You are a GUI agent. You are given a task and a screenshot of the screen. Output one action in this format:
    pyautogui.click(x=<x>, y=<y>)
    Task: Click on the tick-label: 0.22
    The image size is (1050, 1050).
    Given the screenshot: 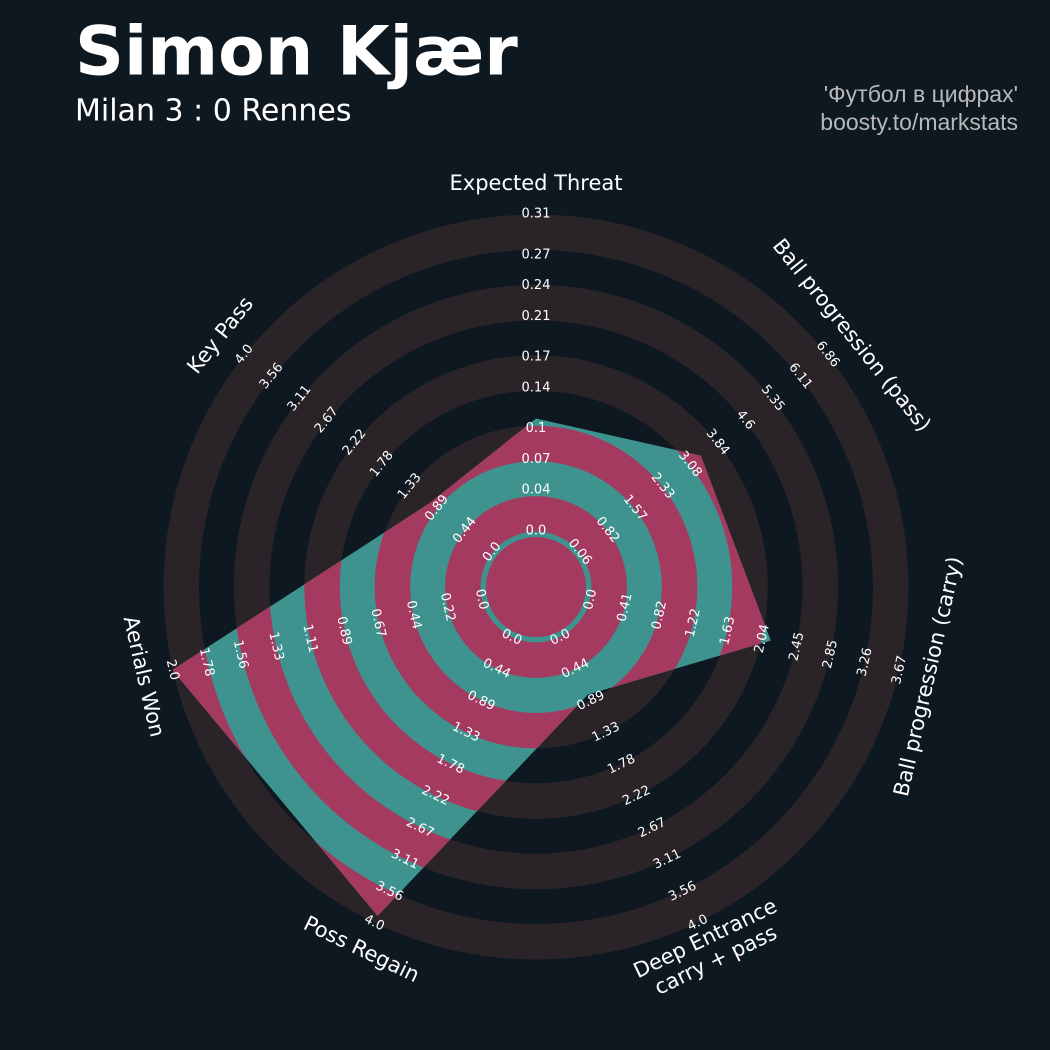 What is the action you would take?
    pyautogui.click(x=447, y=607)
    